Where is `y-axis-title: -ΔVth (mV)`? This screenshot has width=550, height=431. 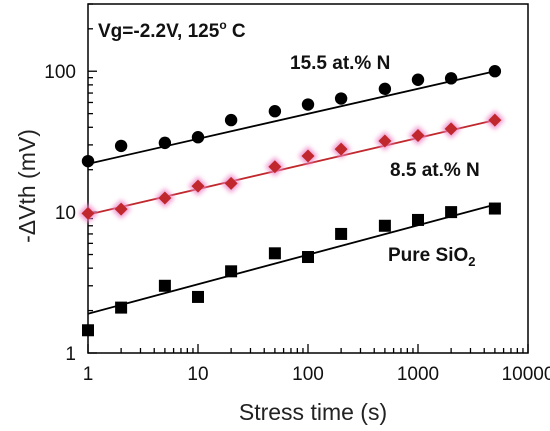
y-axis-title: -ΔVth (mV) is located at coordinates (27, 186).